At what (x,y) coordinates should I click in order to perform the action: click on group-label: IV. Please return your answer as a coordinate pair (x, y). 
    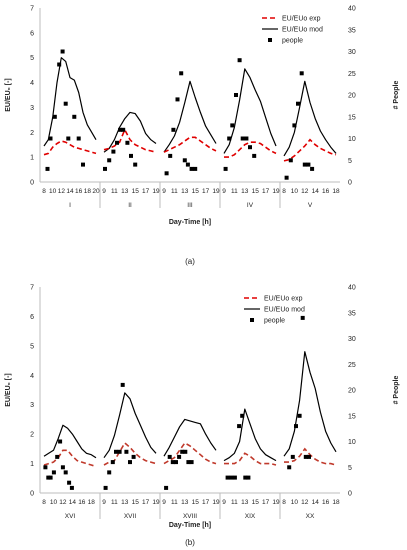
    Looking at the image, I should click on (250, 205).